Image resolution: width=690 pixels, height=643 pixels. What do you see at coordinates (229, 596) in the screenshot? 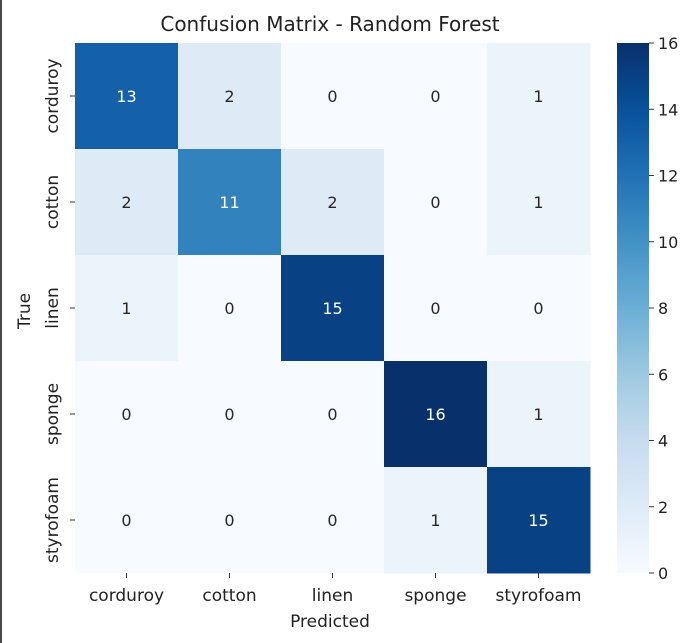
I see `x-tick-label: cotton` at bounding box center [229, 596].